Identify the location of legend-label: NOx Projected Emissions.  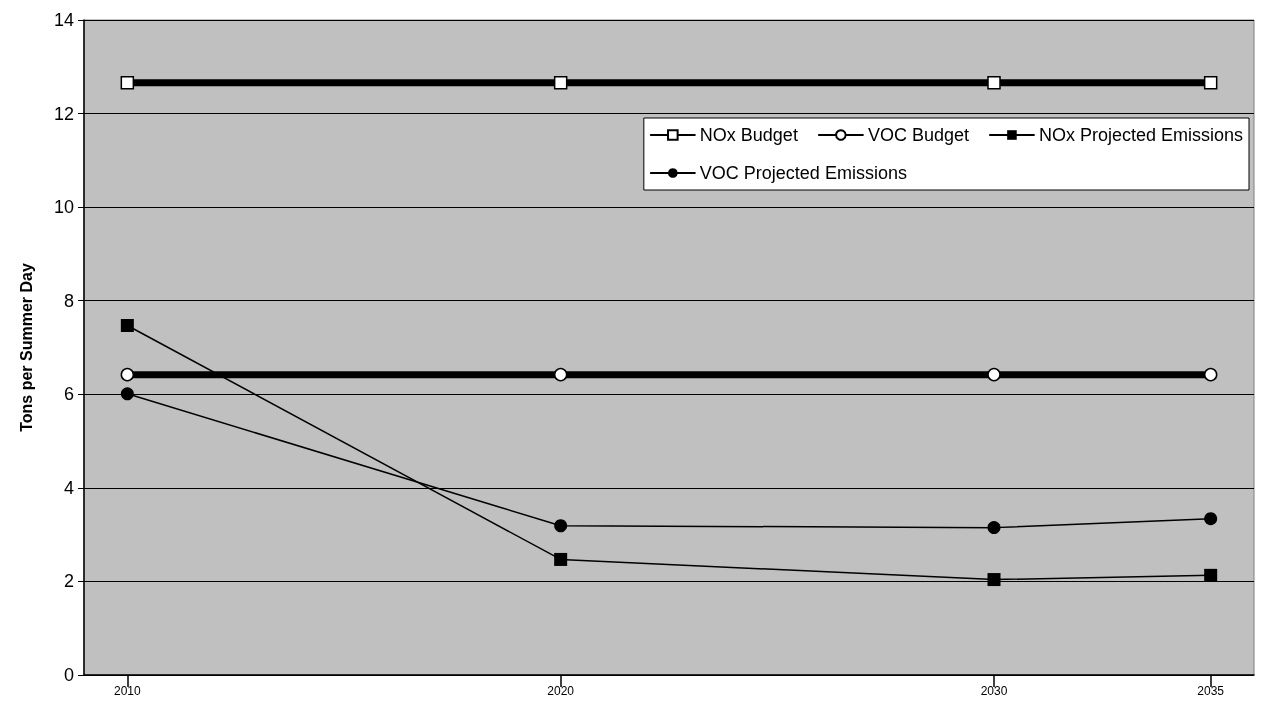
(1141, 135).